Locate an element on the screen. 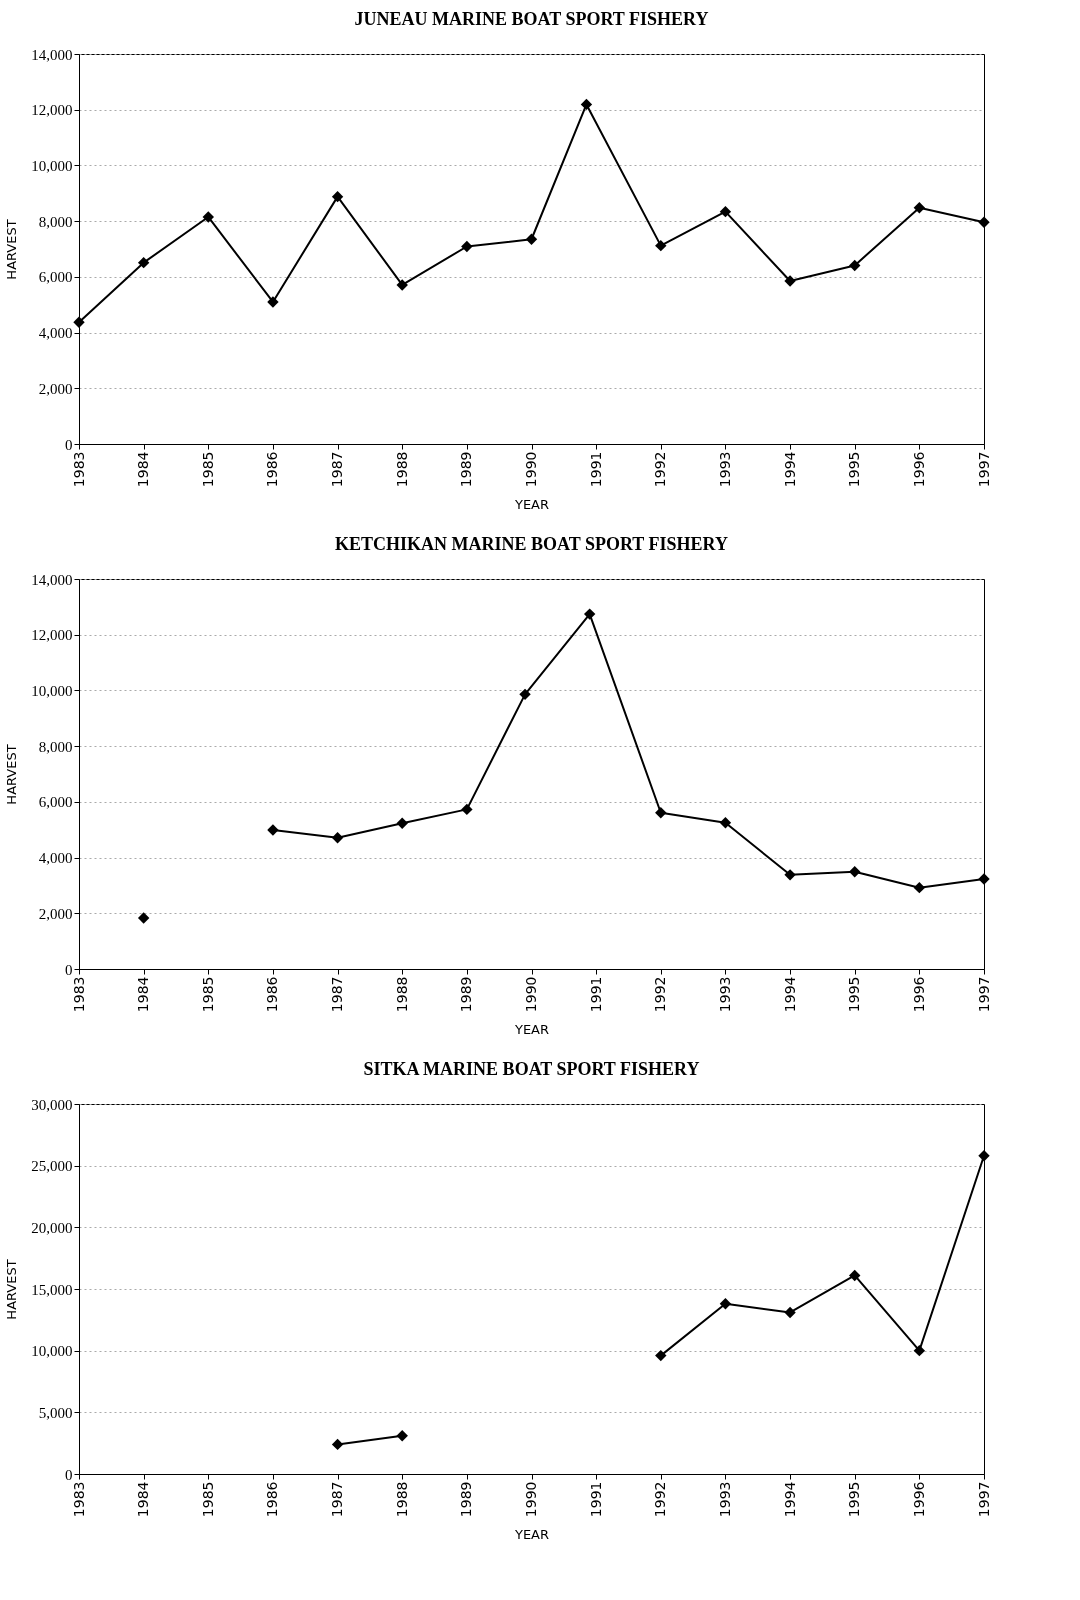 Image resolution: width=1080 pixels, height=1600 pixels. y-tick-label: 30,000 is located at coordinates (52, 1104).